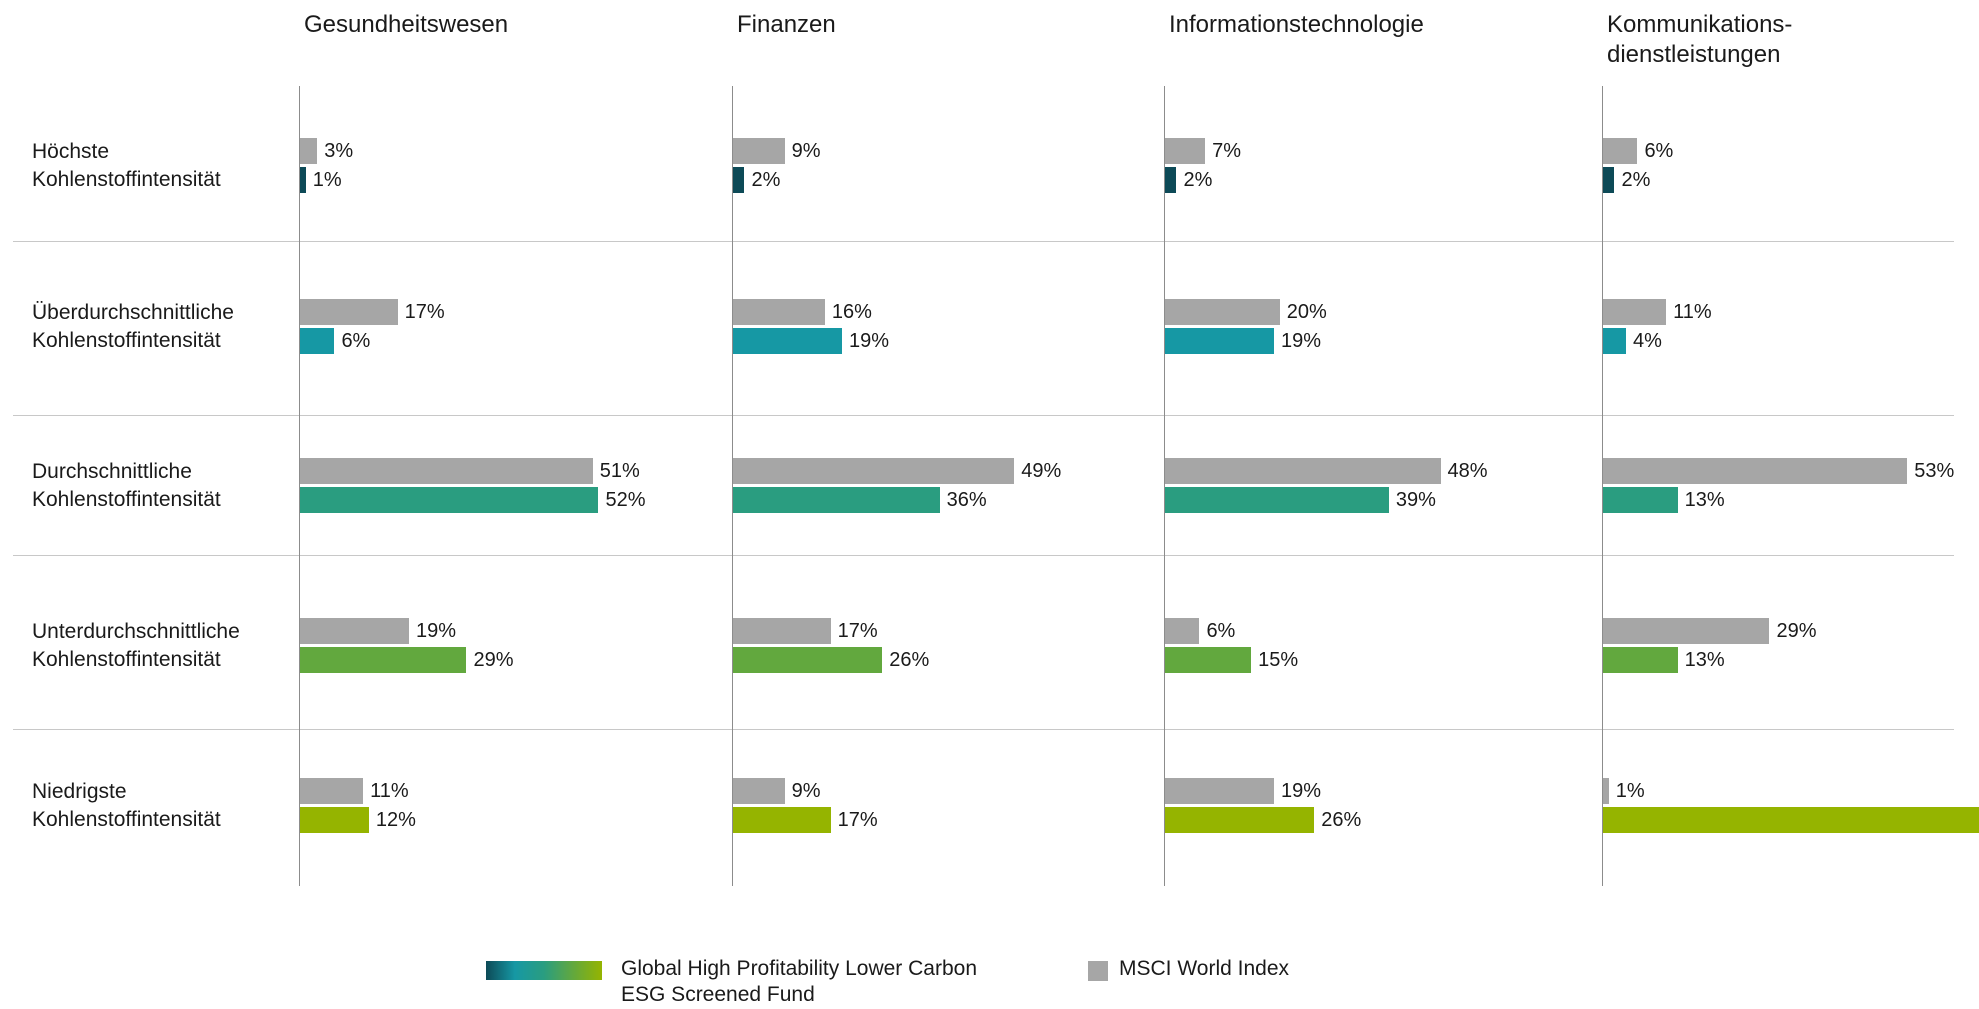  What do you see at coordinates (966, 500) in the screenshot?
I see `value-label: 36%` at bounding box center [966, 500].